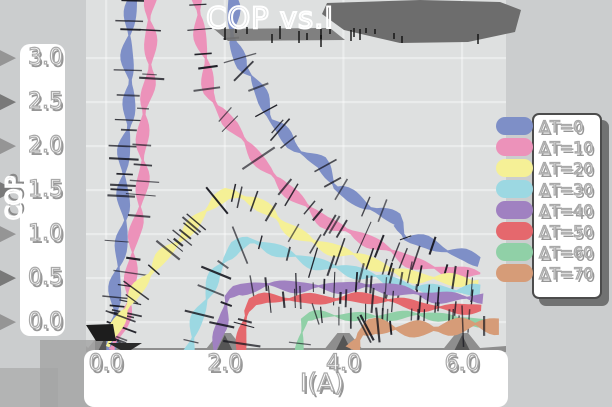 This screenshot has height=407, width=612. What do you see at coordinates (45, 321) in the screenshot?
I see `y-tick-label: 0.0` at bounding box center [45, 321].